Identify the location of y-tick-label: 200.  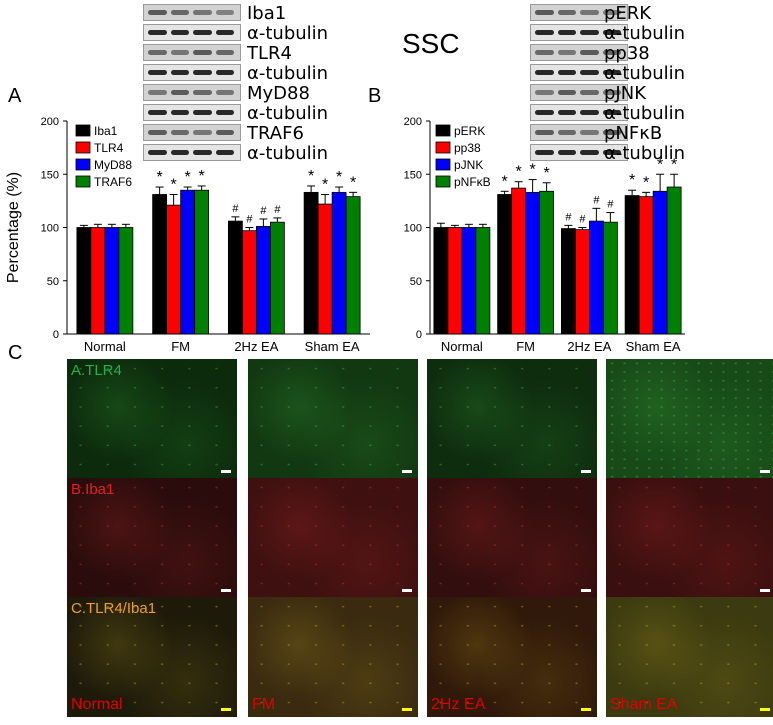
(413, 122).